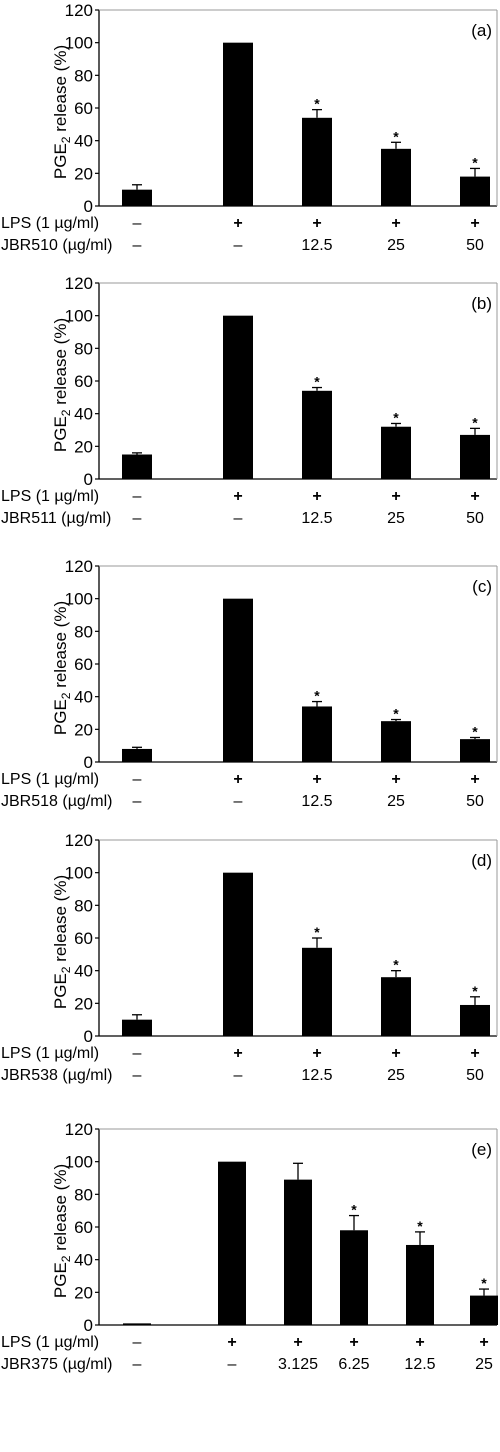 Image resolution: width=500 pixels, height=1452 pixels. What do you see at coordinates (481, 30) in the screenshot?
I see `panel-label: (a)` at bounding box center [481, 30].